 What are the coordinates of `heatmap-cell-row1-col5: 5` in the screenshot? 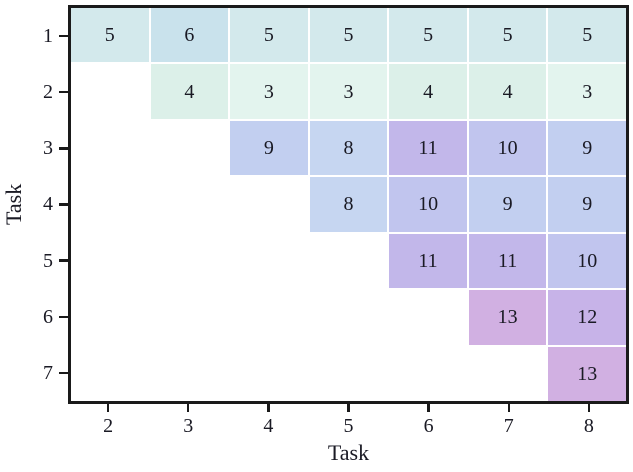 It's located at (348, 35).